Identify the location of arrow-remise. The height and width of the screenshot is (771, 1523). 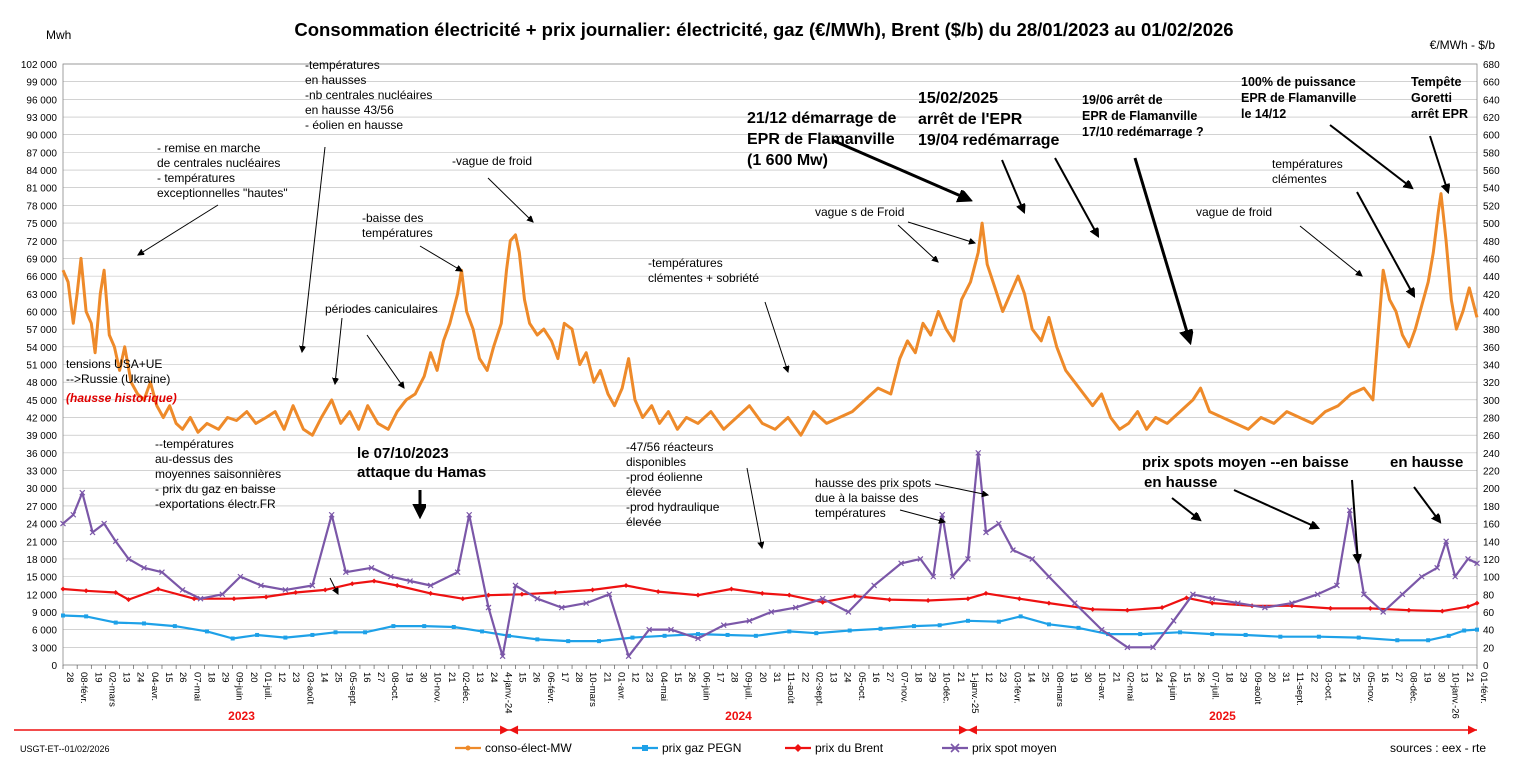
(178, 229).